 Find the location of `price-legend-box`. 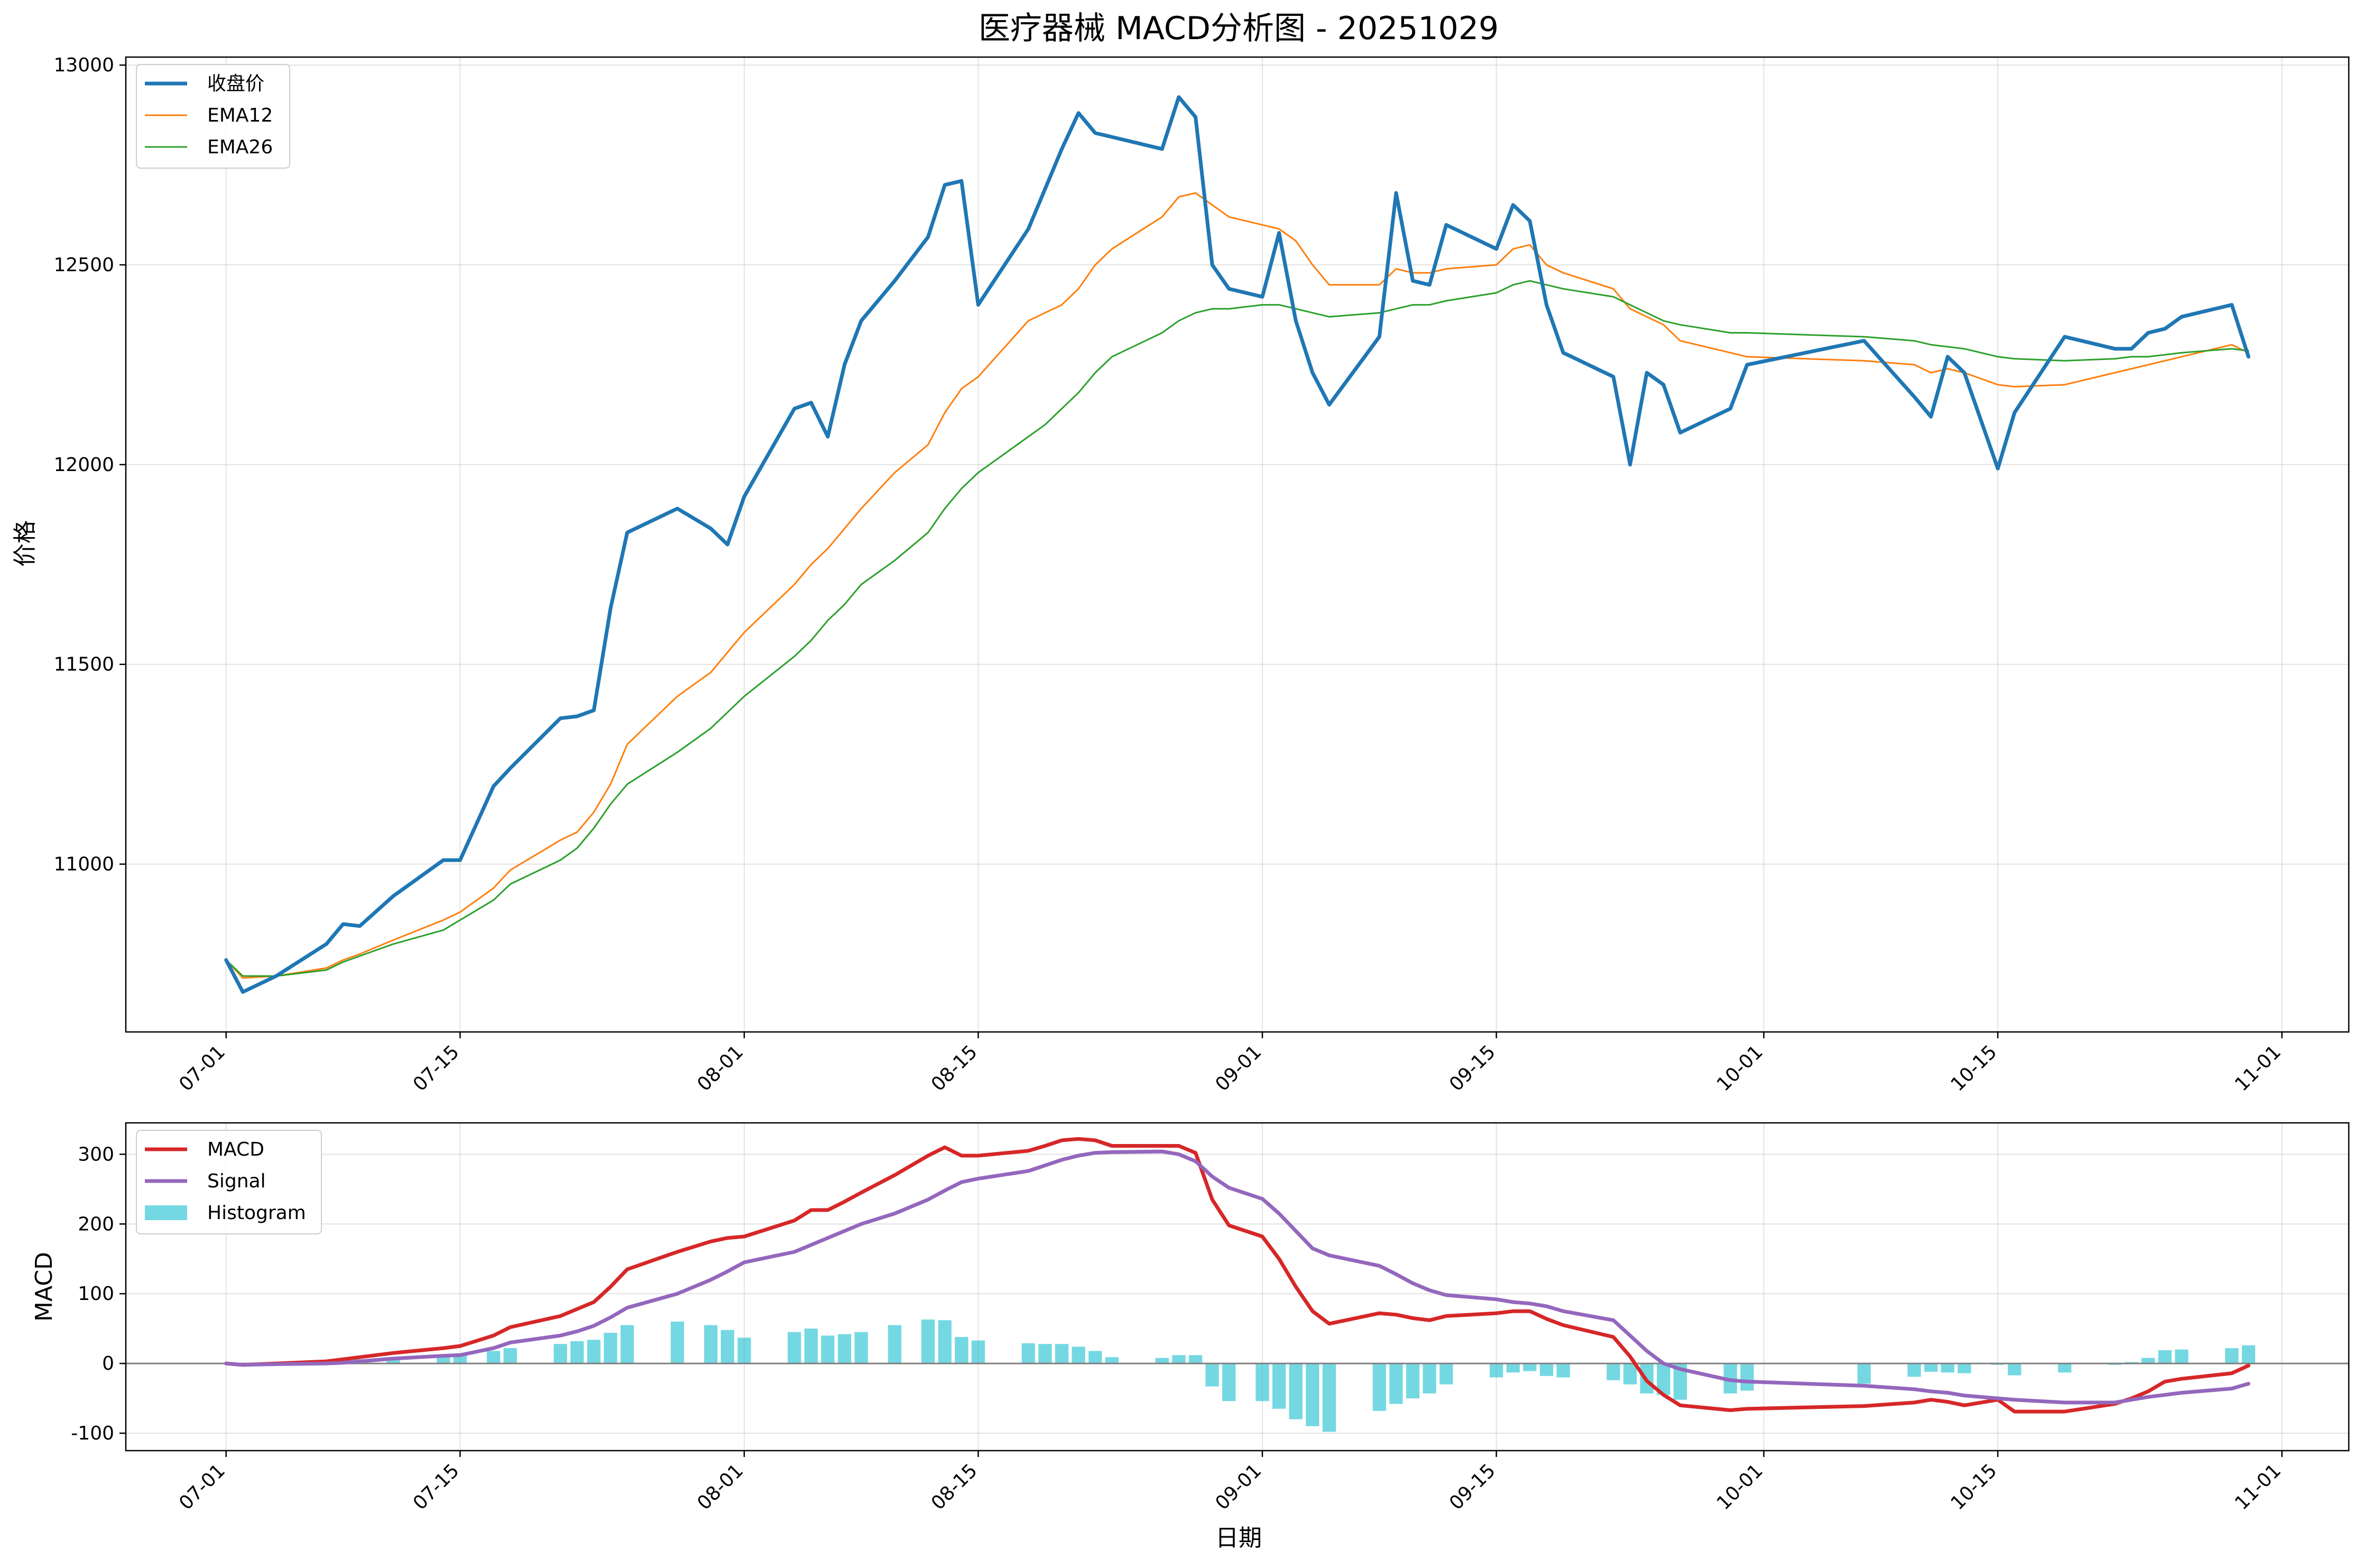

price-legend-box is located at coordinates (213, 116).